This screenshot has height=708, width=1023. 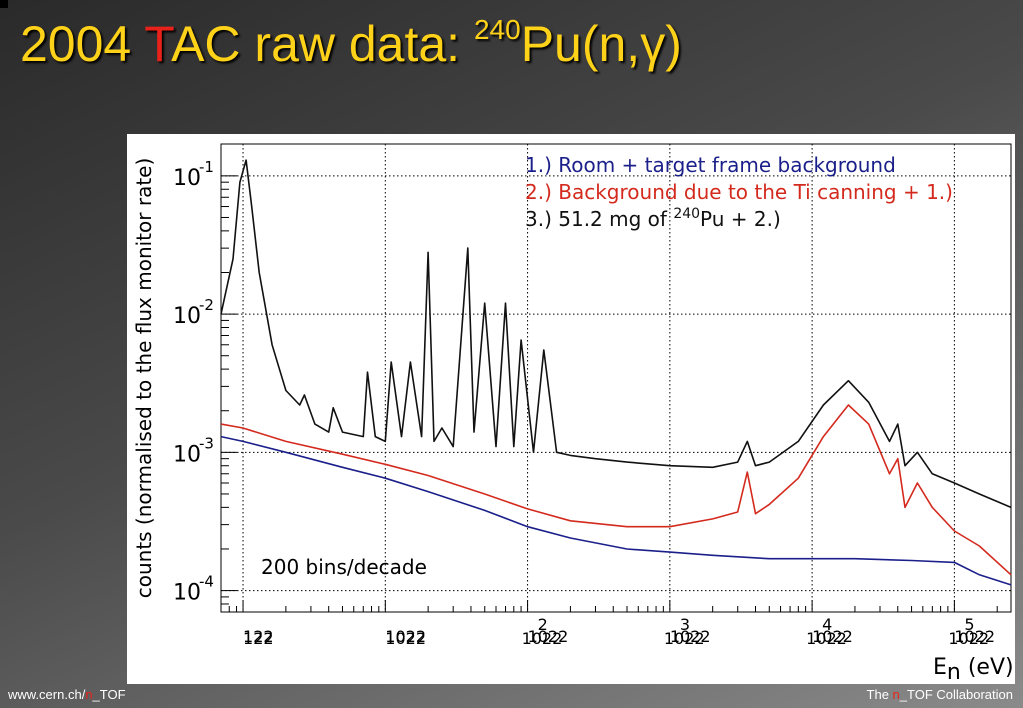 What do you see at coordinates (827, 624) in the screenshot?
I see `x-tick-label-exponent: 4` at bounding box center [827, 624].